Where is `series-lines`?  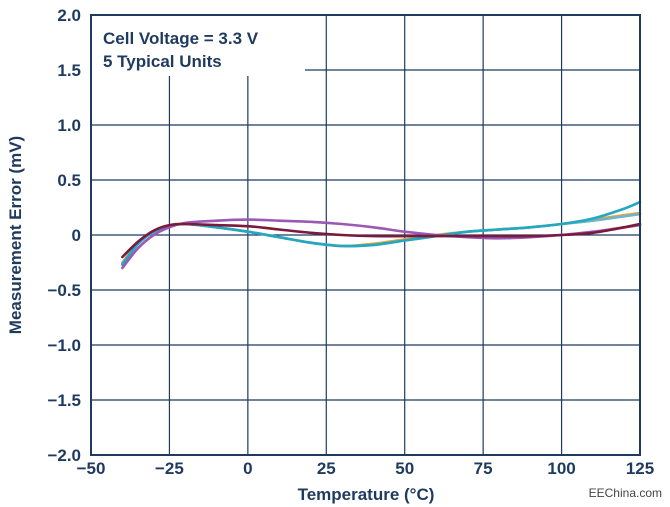
series-lines is located at coordinates (381, 235).